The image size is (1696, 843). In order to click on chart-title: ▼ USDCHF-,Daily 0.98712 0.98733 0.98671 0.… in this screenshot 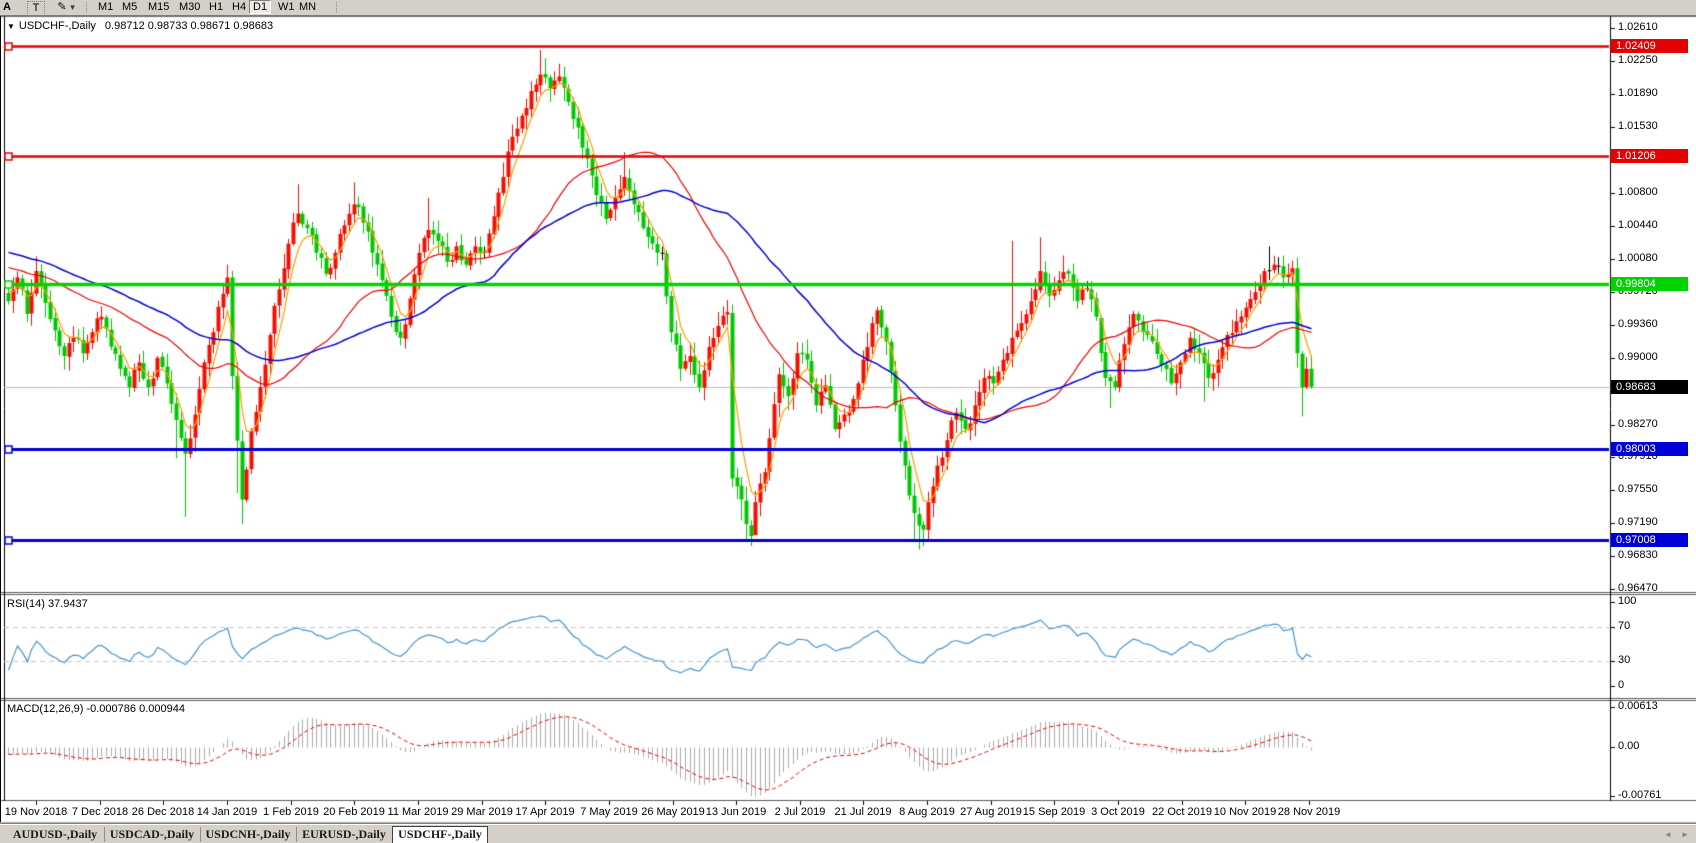, I will do `click(140, 26)`.